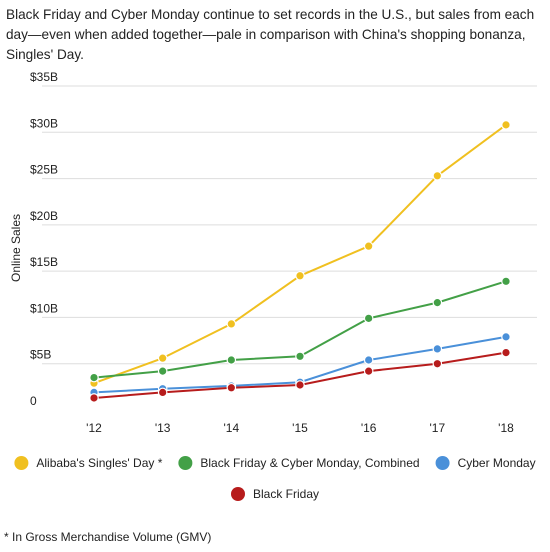 Image resolution: width=550 pixels, height=552 pixels. What do you see at coordinates (44, 262) in the screenshot?
I see `y-tick-label: $15B` at bounding box center [44, 262].